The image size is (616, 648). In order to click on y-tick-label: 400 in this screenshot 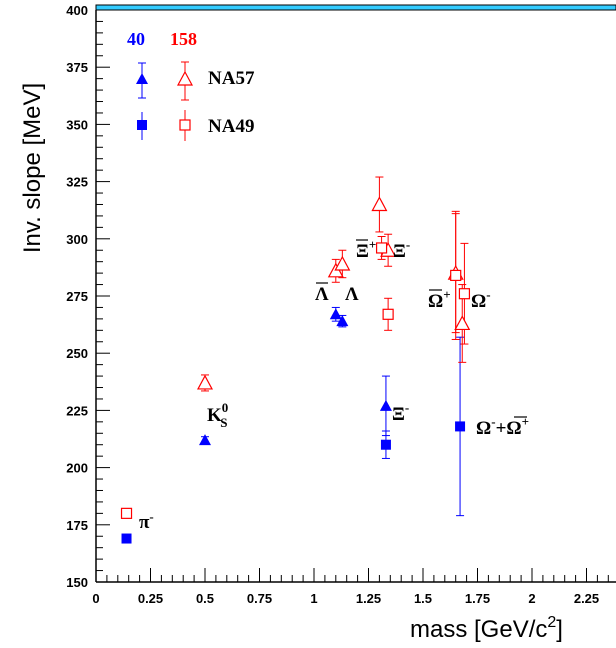, I will do `click(77, 10)`.